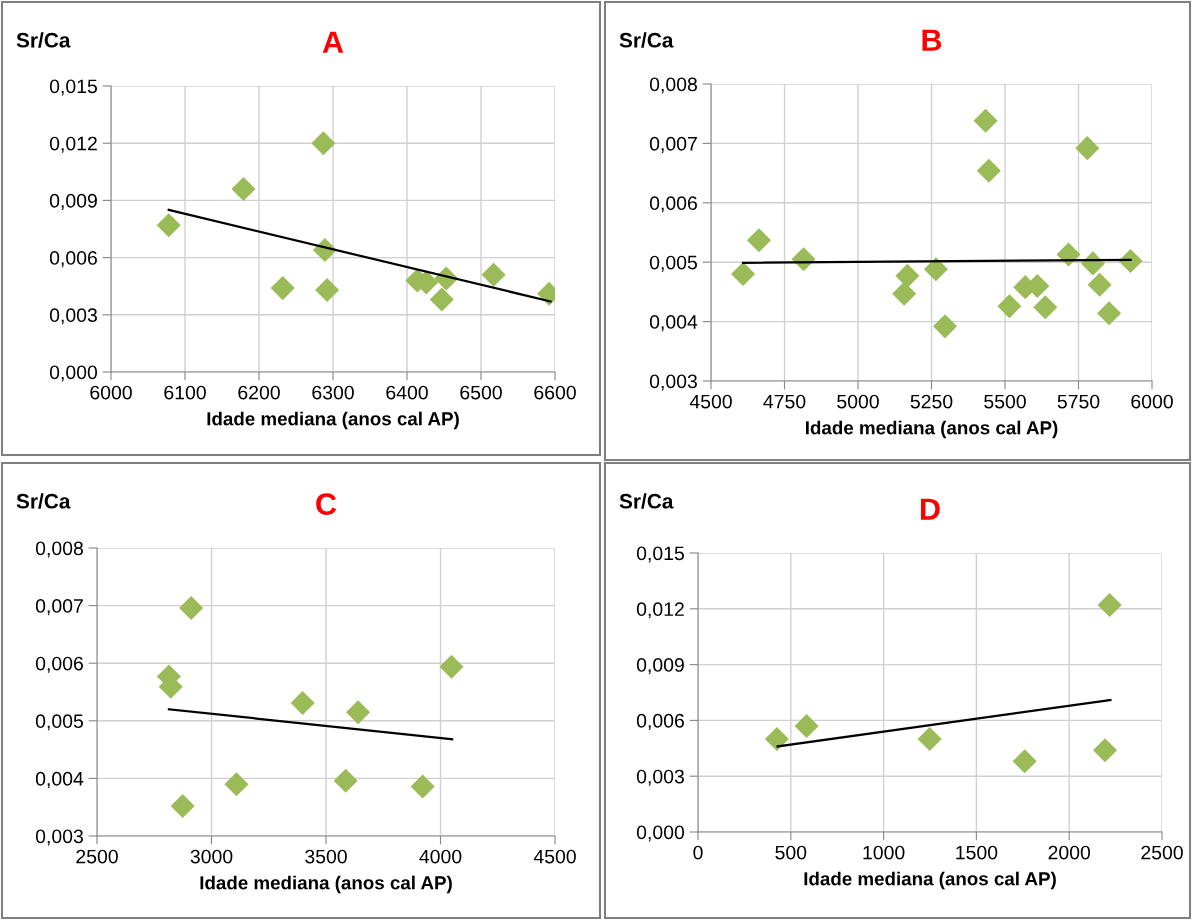  What do you see at coordinates (481, 392) in the screenshot?
I see `x-tick-label: 6500` at bounding box center [481, 392].